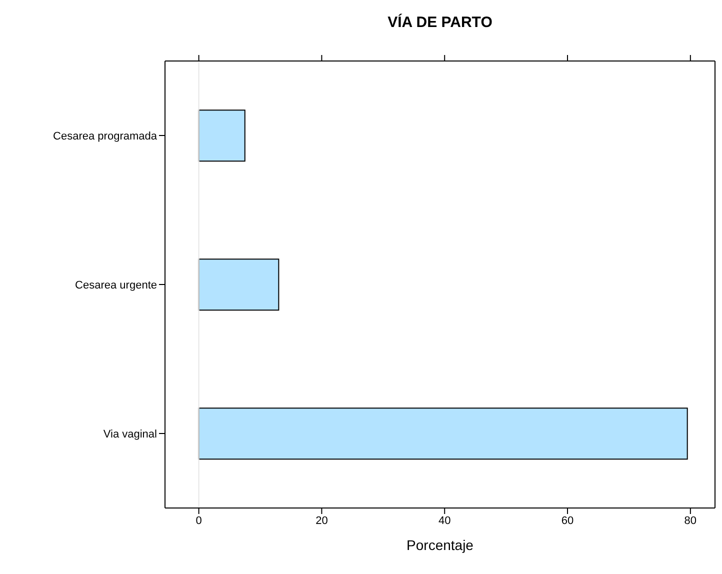 Image resolution: width=722 pixels, height=574 pixels. I want to click on x-tick-label: 60, so click(567, 520).